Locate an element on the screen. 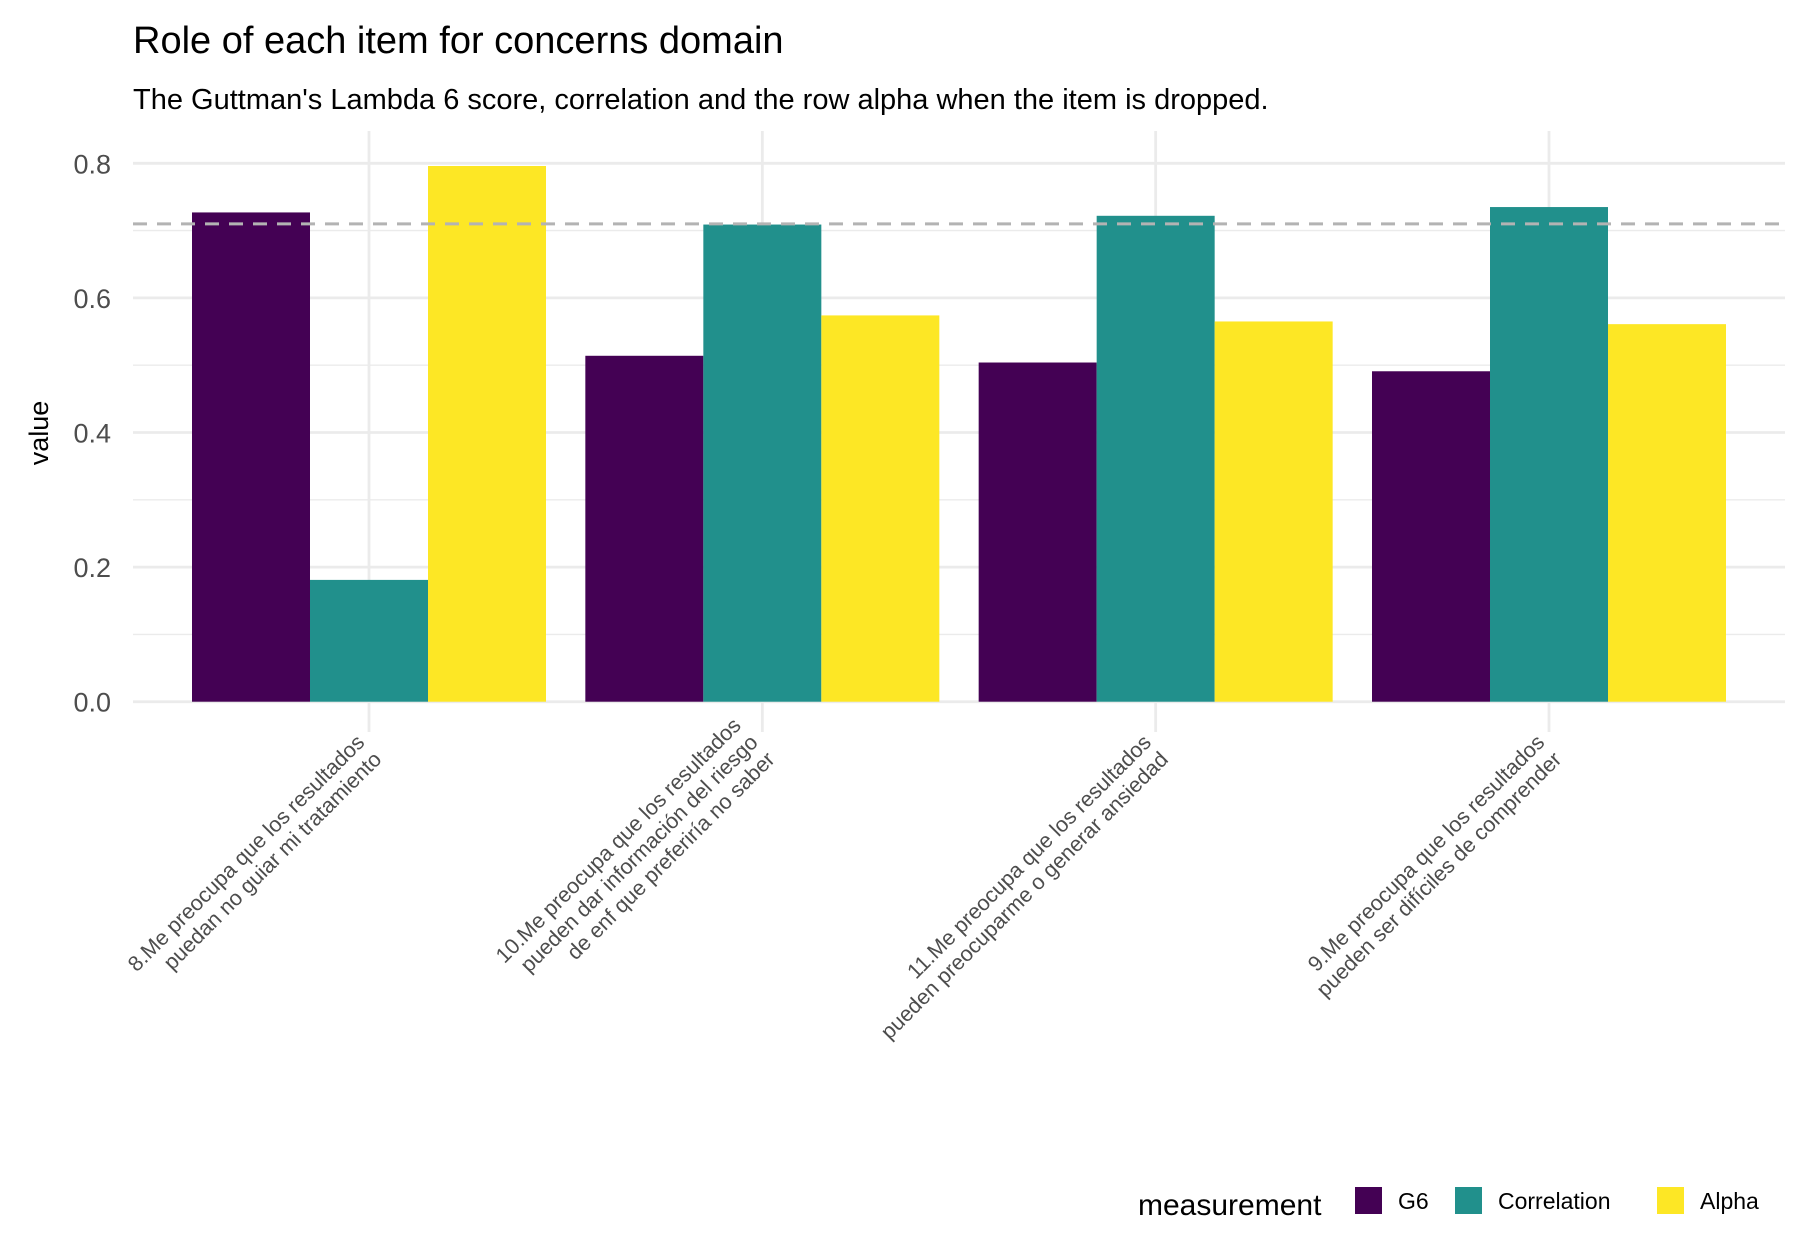 Image resolution: width=1800 pixels, height=1259 pixels. x-tick-label-line: 8.Me preocupa que los resultados is located at coordinates (246, 853).